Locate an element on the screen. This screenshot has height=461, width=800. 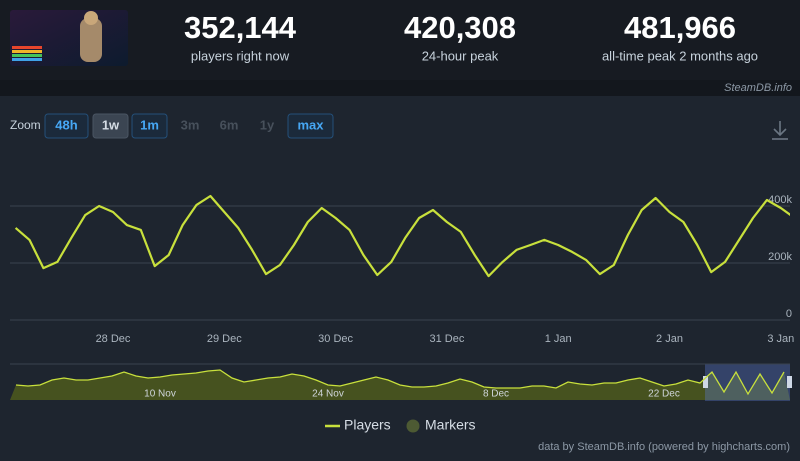
y-tick-label: 400k is located at coordinates (780, 200).